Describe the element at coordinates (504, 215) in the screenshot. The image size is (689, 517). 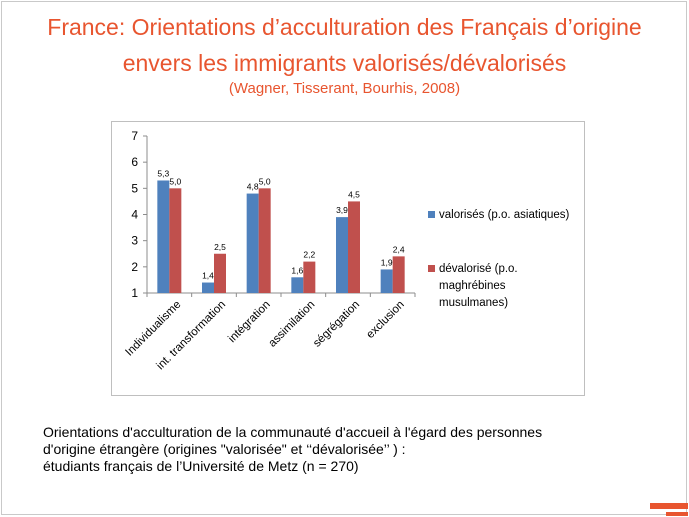
I see `legend-label-valorises: valorisés (p.o. asiatiques)` at that location.